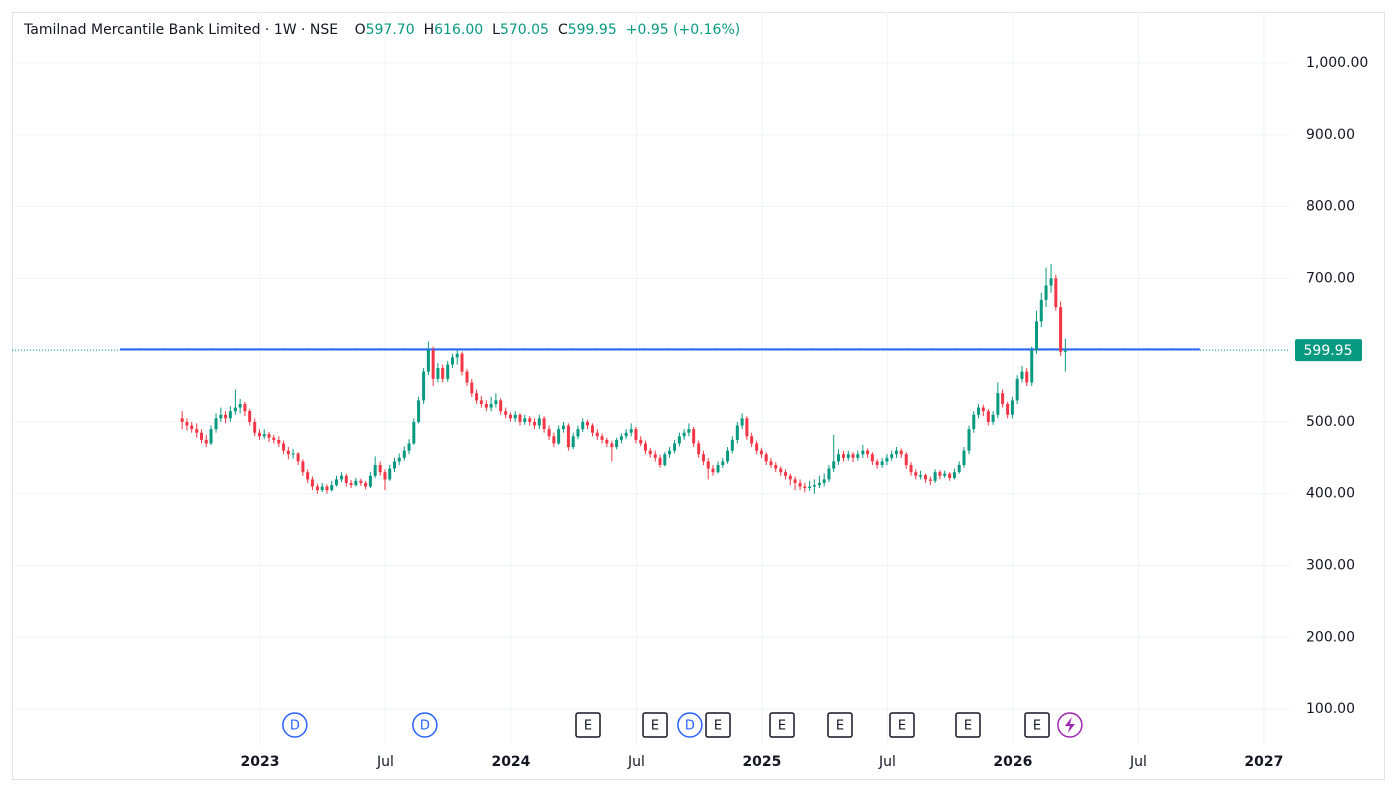 The image size is (1397, 786). I want to click on x-tick-label: 2025, so click(761, 762).